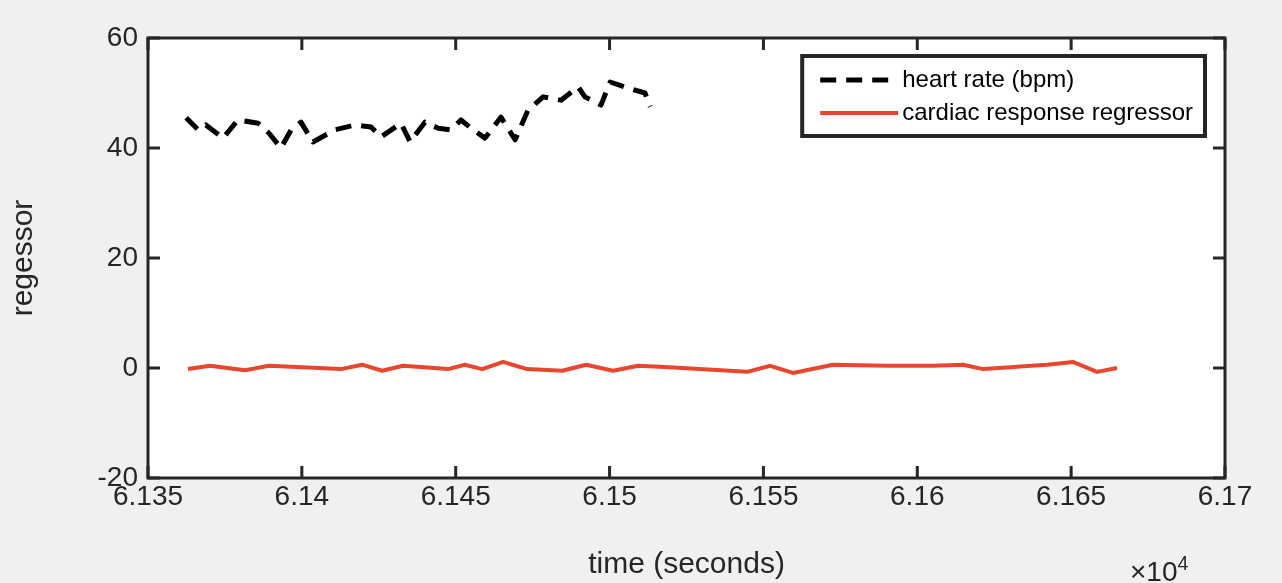 Image resolution: width=1282 pixels, height=583 pixels. I want to click on x-tick-label: 6.14, so click(302, 495).